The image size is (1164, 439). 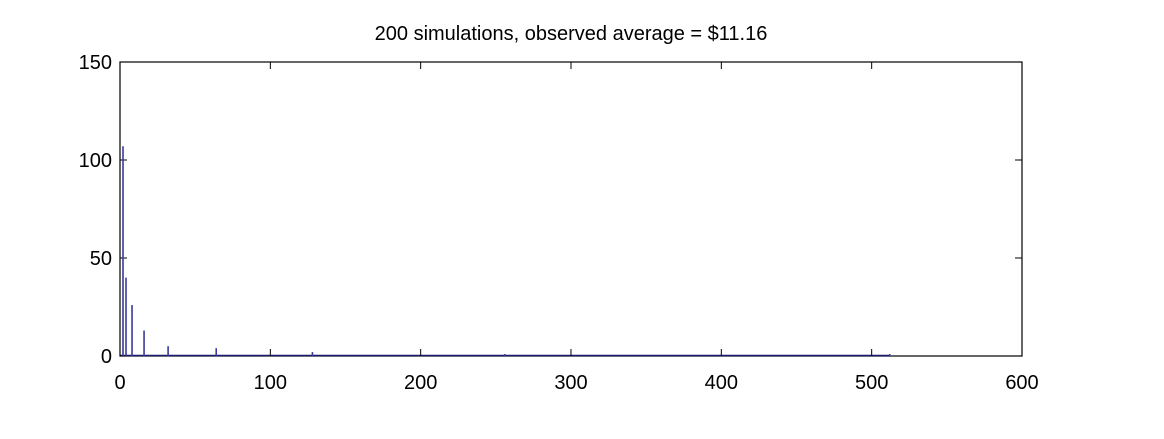 What do you see at coordinates (871, 383) in the screenshot?
I see `x-tick-label: 500` at bounding box center [871, 383].